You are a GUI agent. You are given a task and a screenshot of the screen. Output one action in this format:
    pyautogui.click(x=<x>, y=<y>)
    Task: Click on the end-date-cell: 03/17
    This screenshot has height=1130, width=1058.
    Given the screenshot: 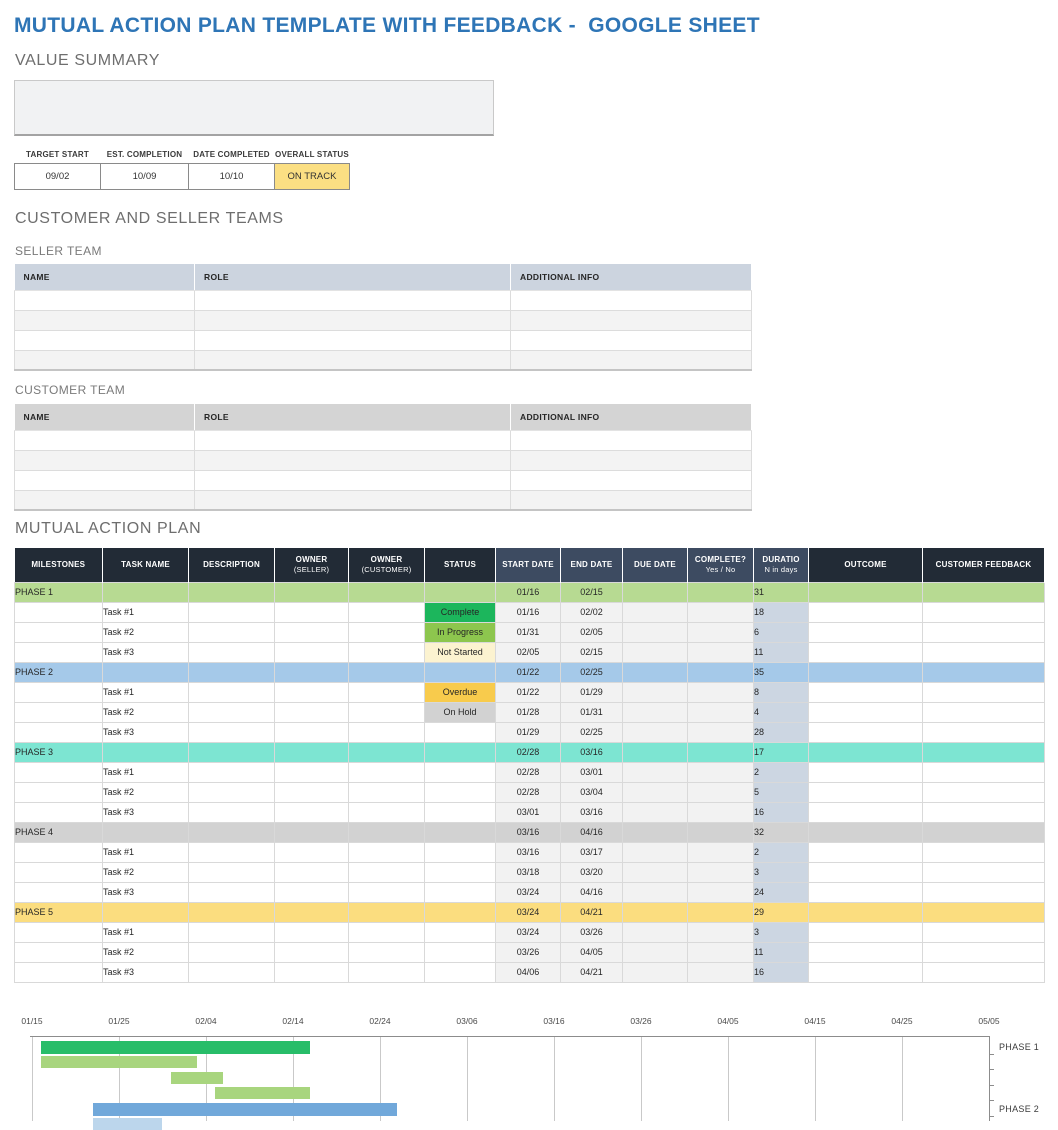 What is the action you would take?
    pyautogui.click(x=591, y=852)
    